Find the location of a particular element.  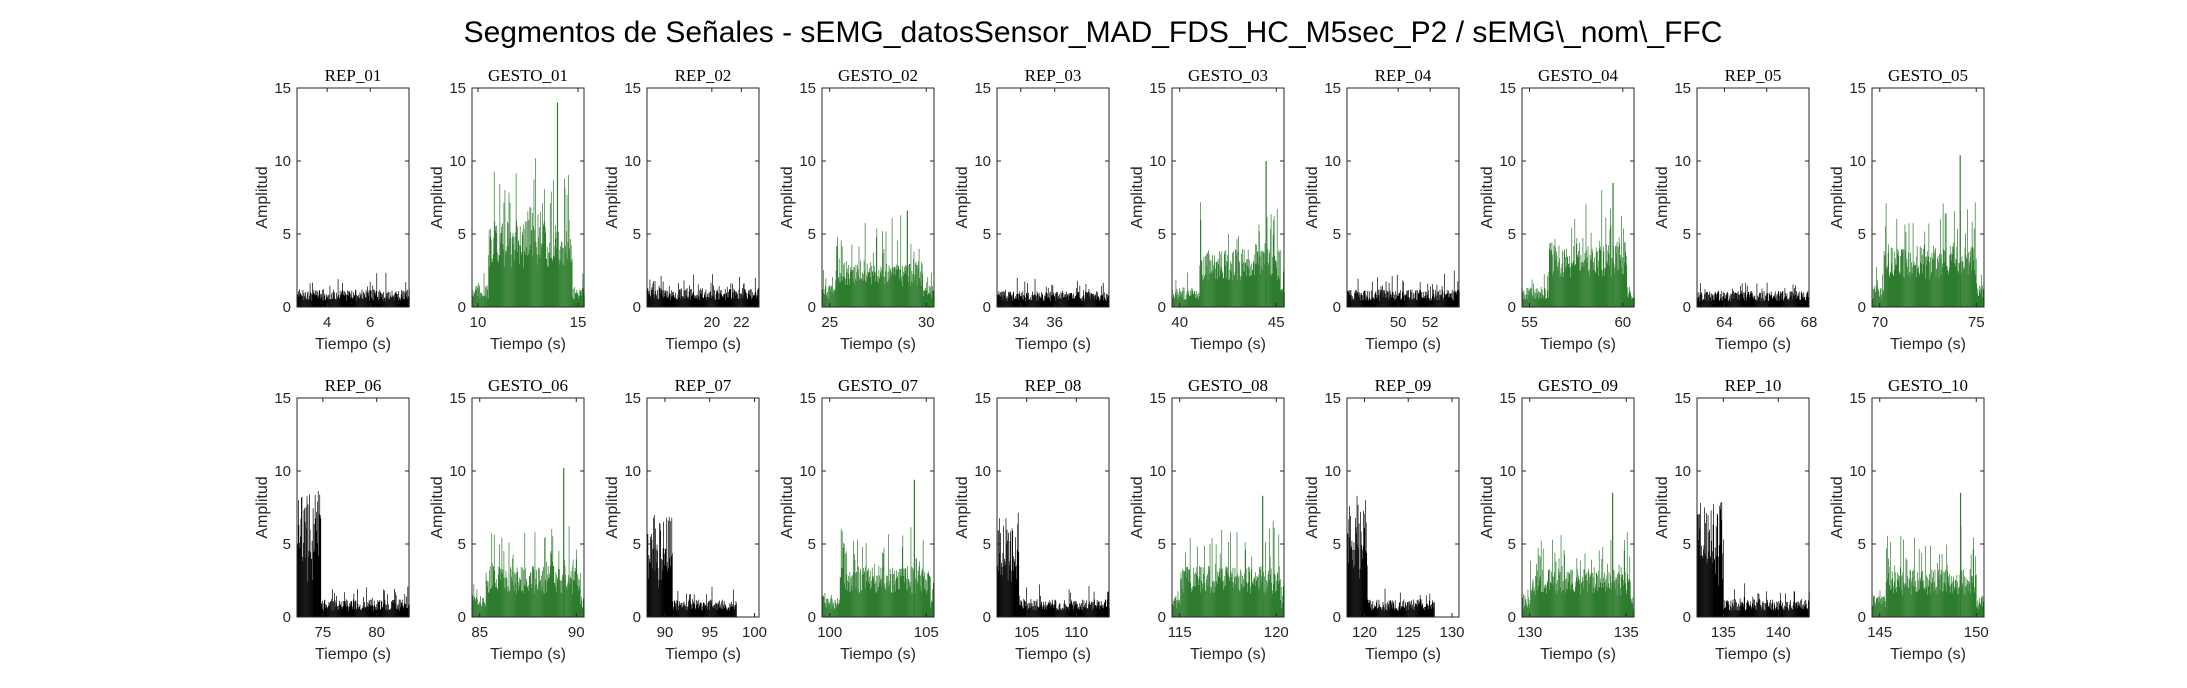

signal-bars is located at coordinates (1053, 564).